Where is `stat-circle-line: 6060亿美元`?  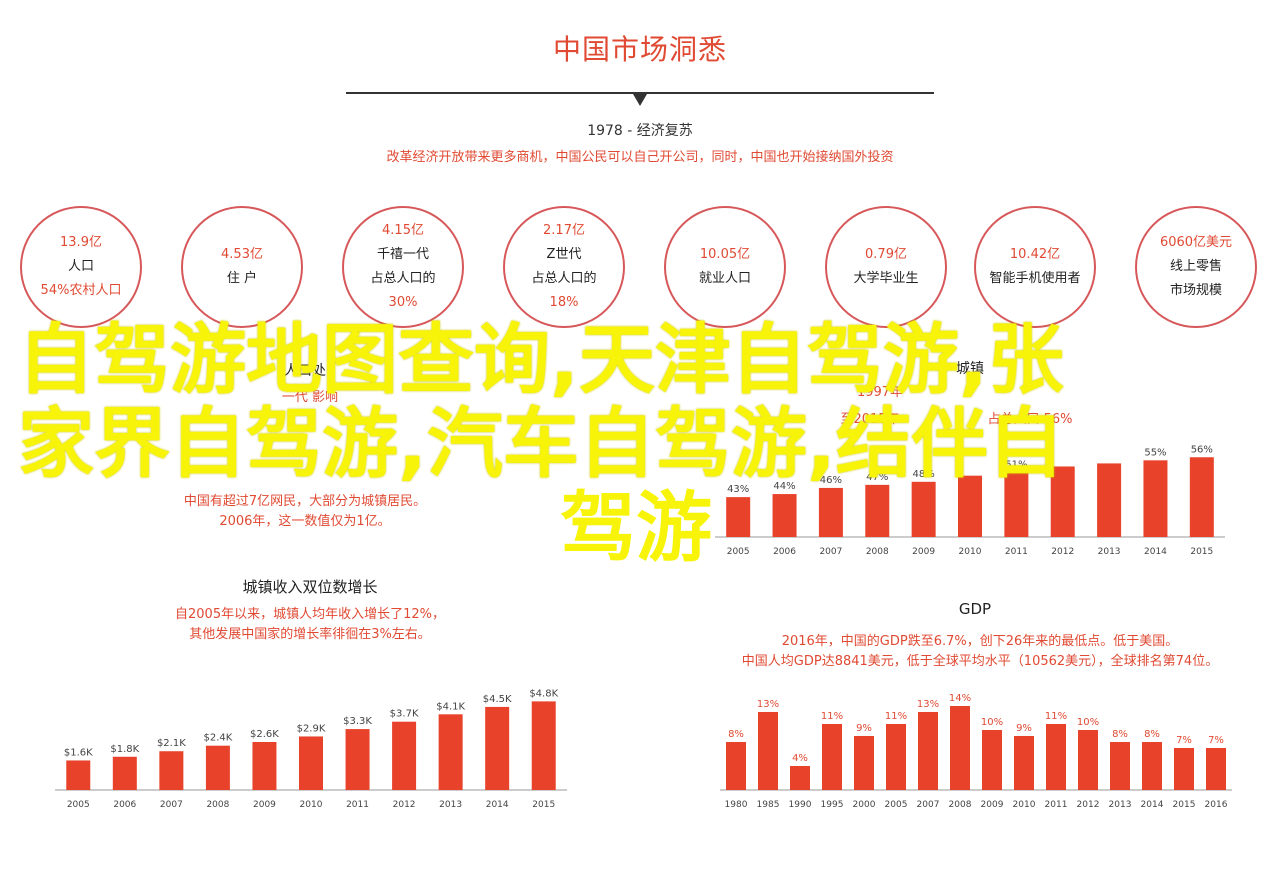 stat-circle-line: 6060亿美元 is located at coordinates (1196, 242).